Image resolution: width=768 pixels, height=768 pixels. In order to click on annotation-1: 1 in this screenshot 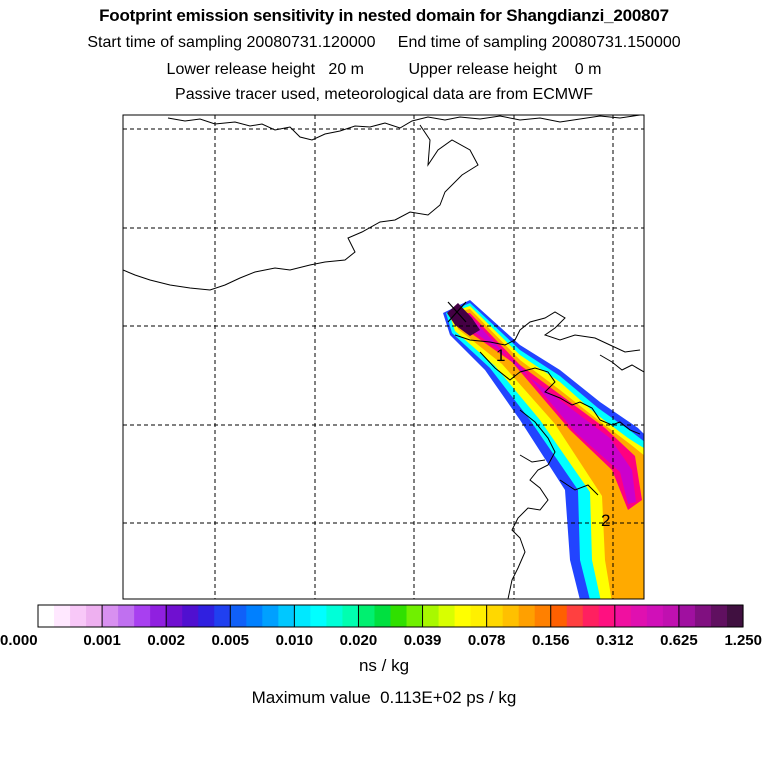, I will do `click(500, 355)`.